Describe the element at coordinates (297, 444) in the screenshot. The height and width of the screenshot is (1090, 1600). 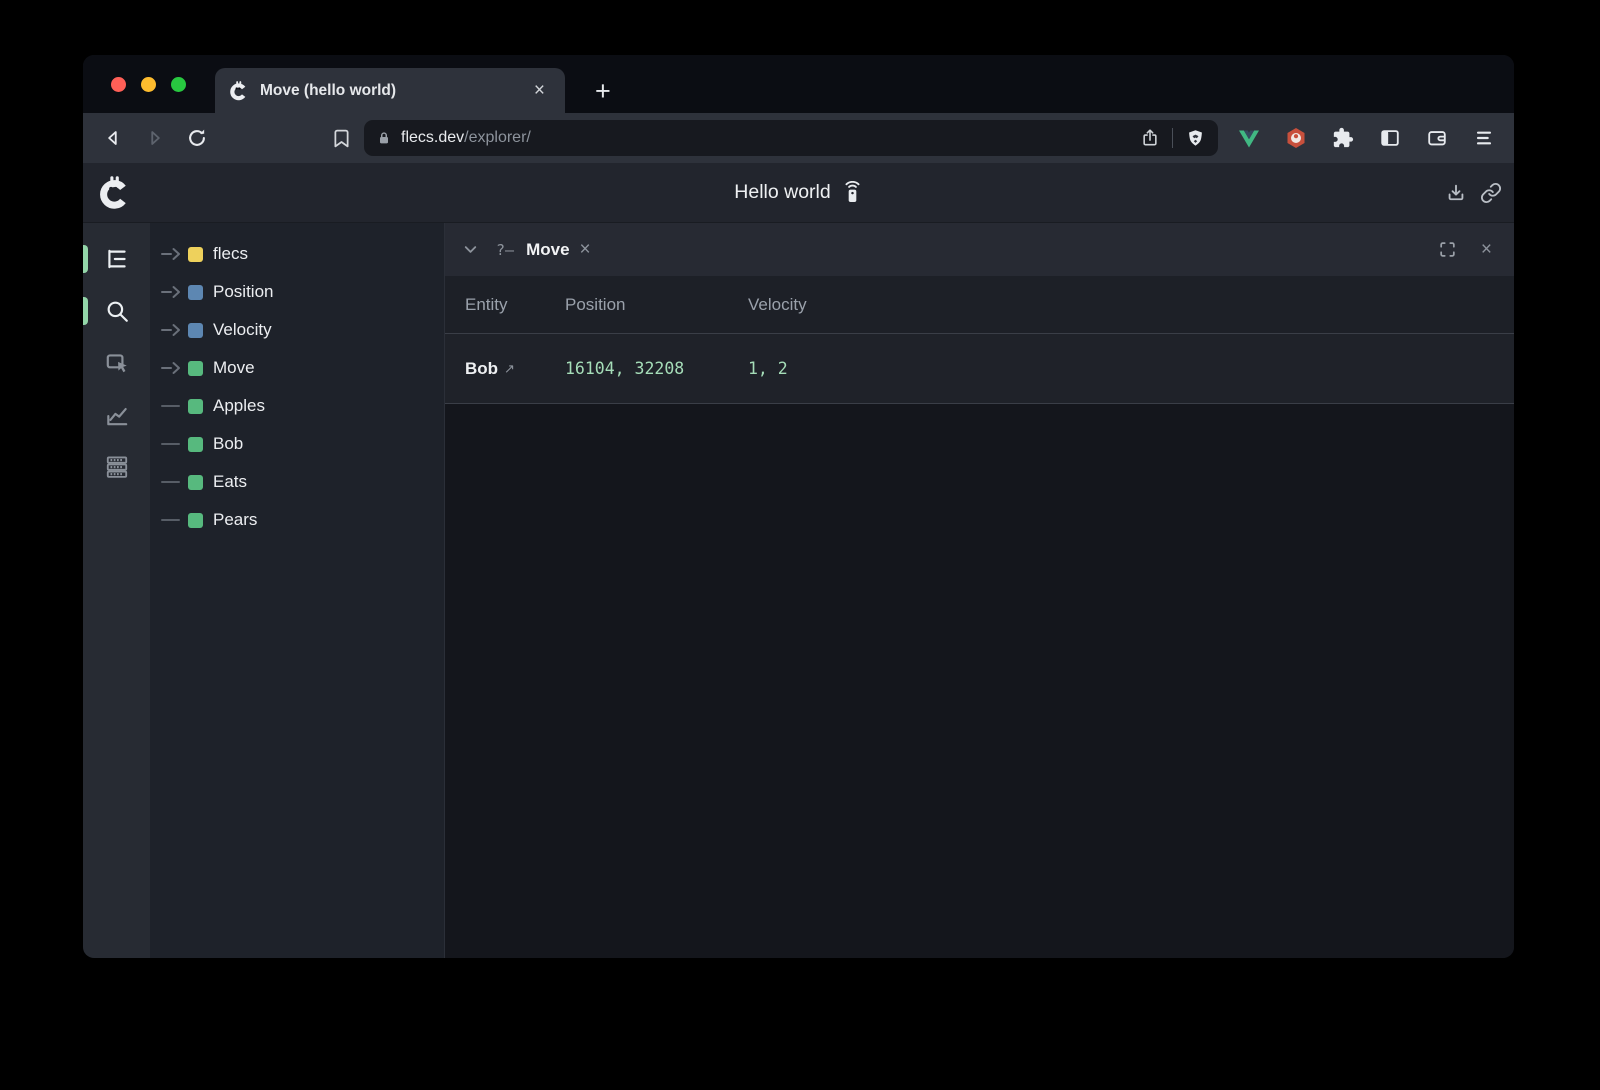
I see `tree-item-bob: Bob` at that location.